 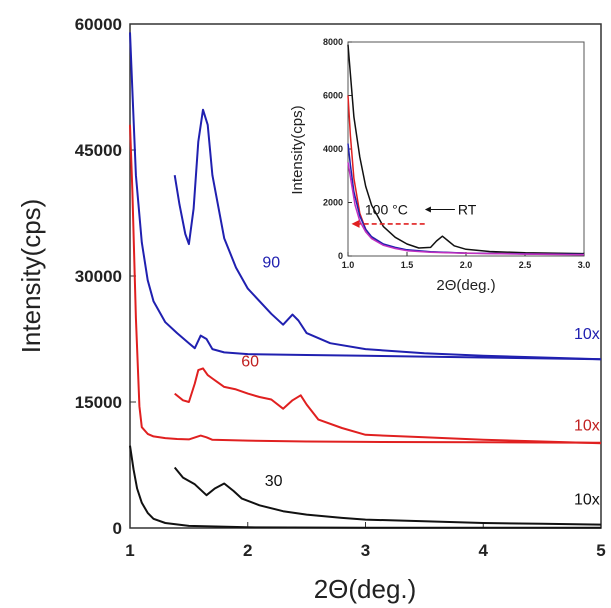 I want to click on inset-y-tick-label: 2000, so click(x=333, y=203).